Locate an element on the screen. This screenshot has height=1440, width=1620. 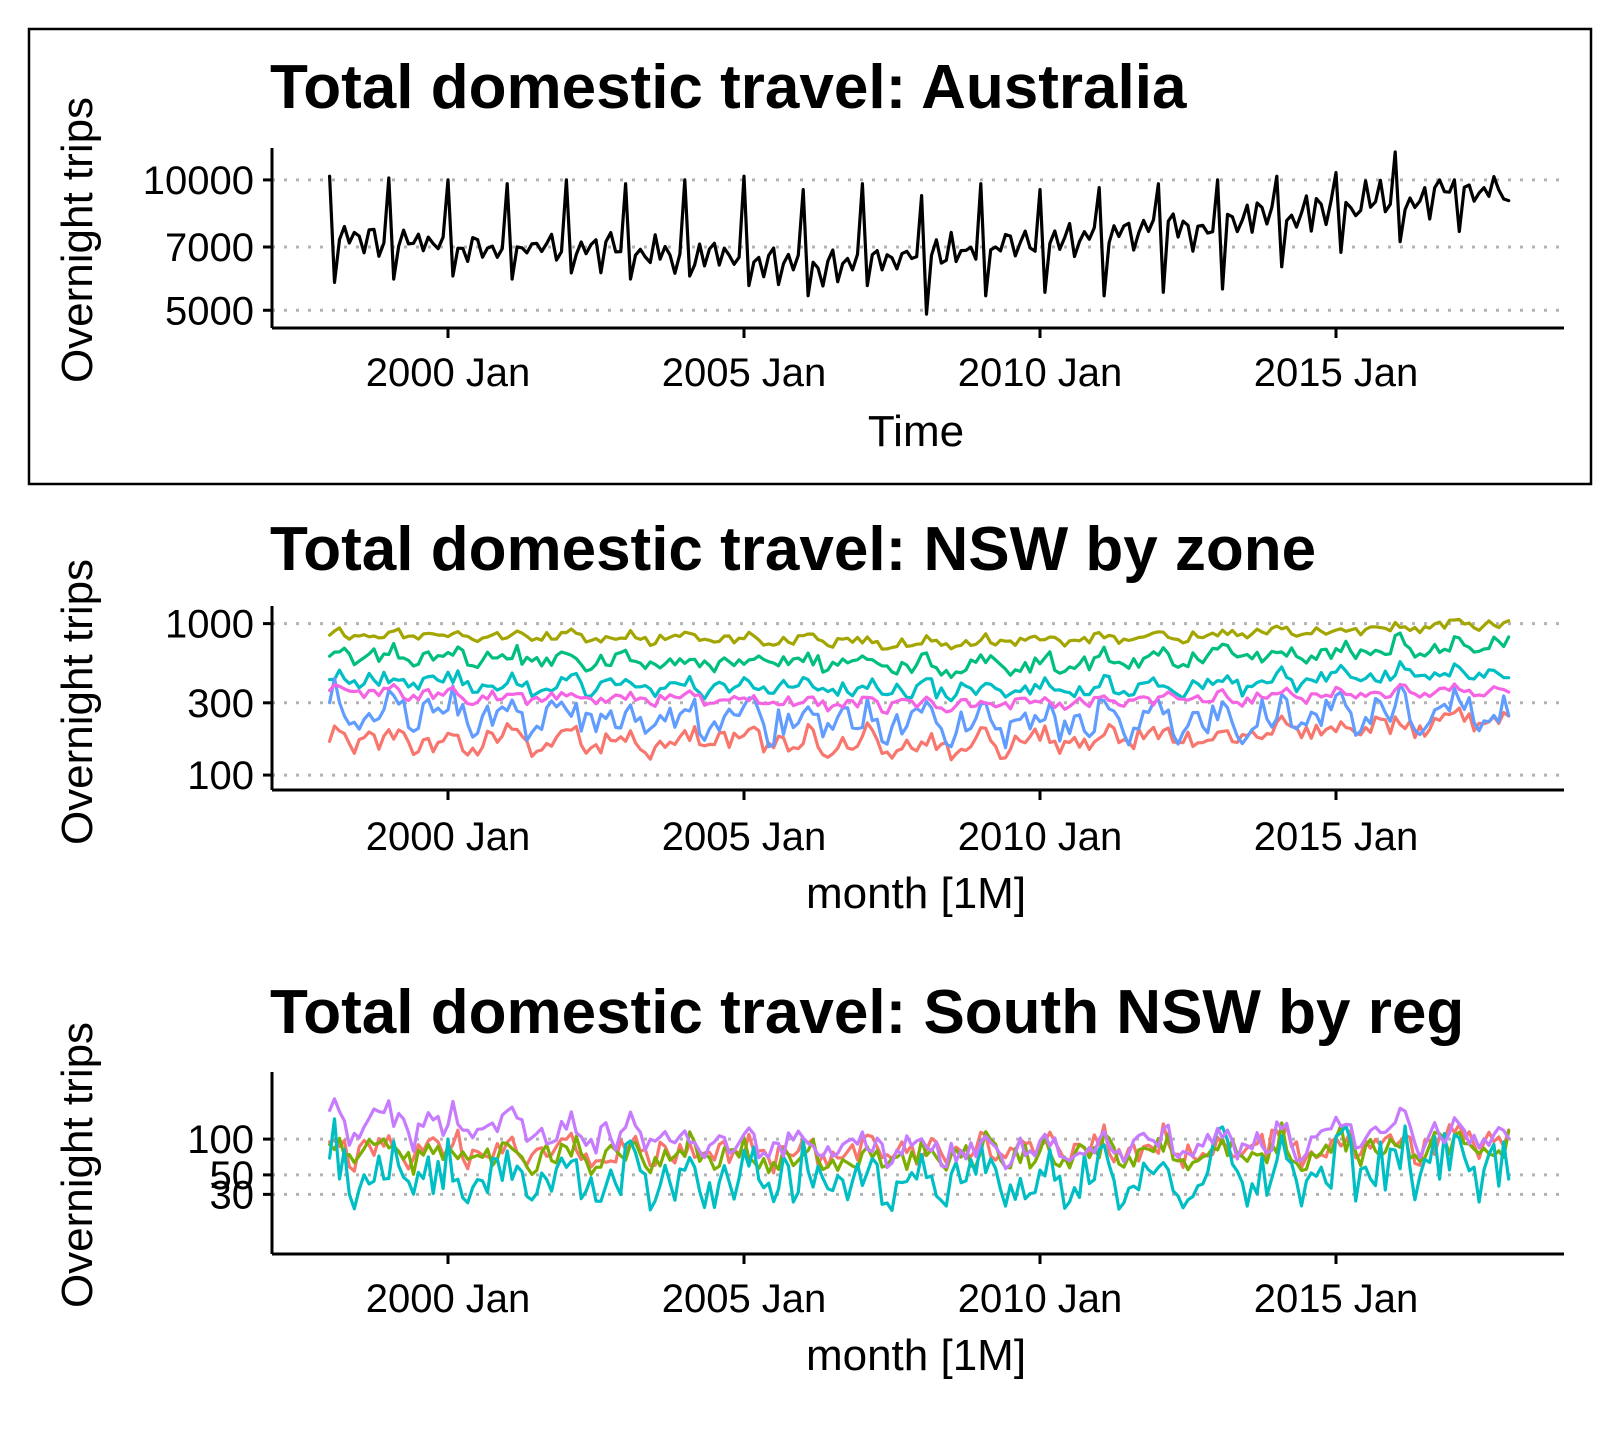
y-tick-label: 1000 is located at coordinates (209, 625).